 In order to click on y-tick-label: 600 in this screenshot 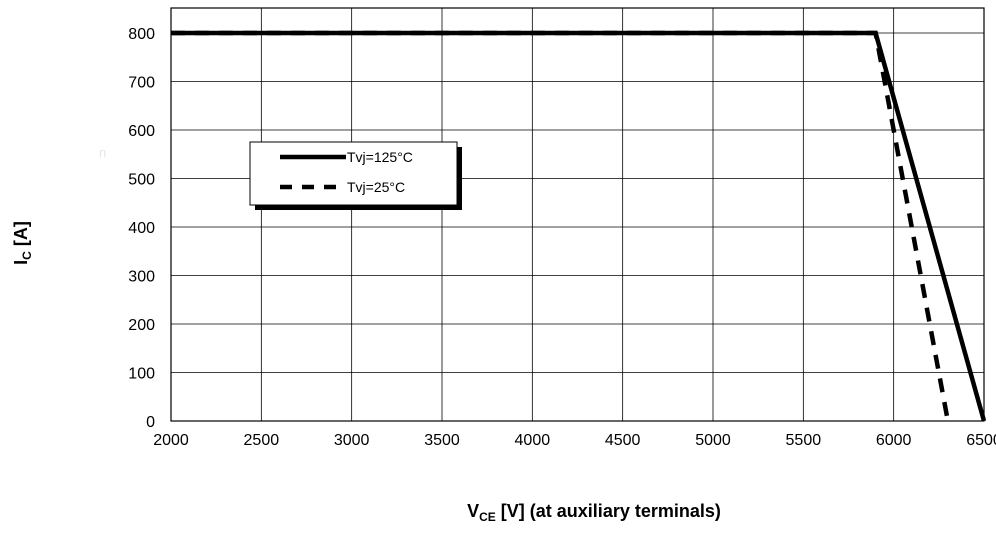, I will do `click(141, 131)`.